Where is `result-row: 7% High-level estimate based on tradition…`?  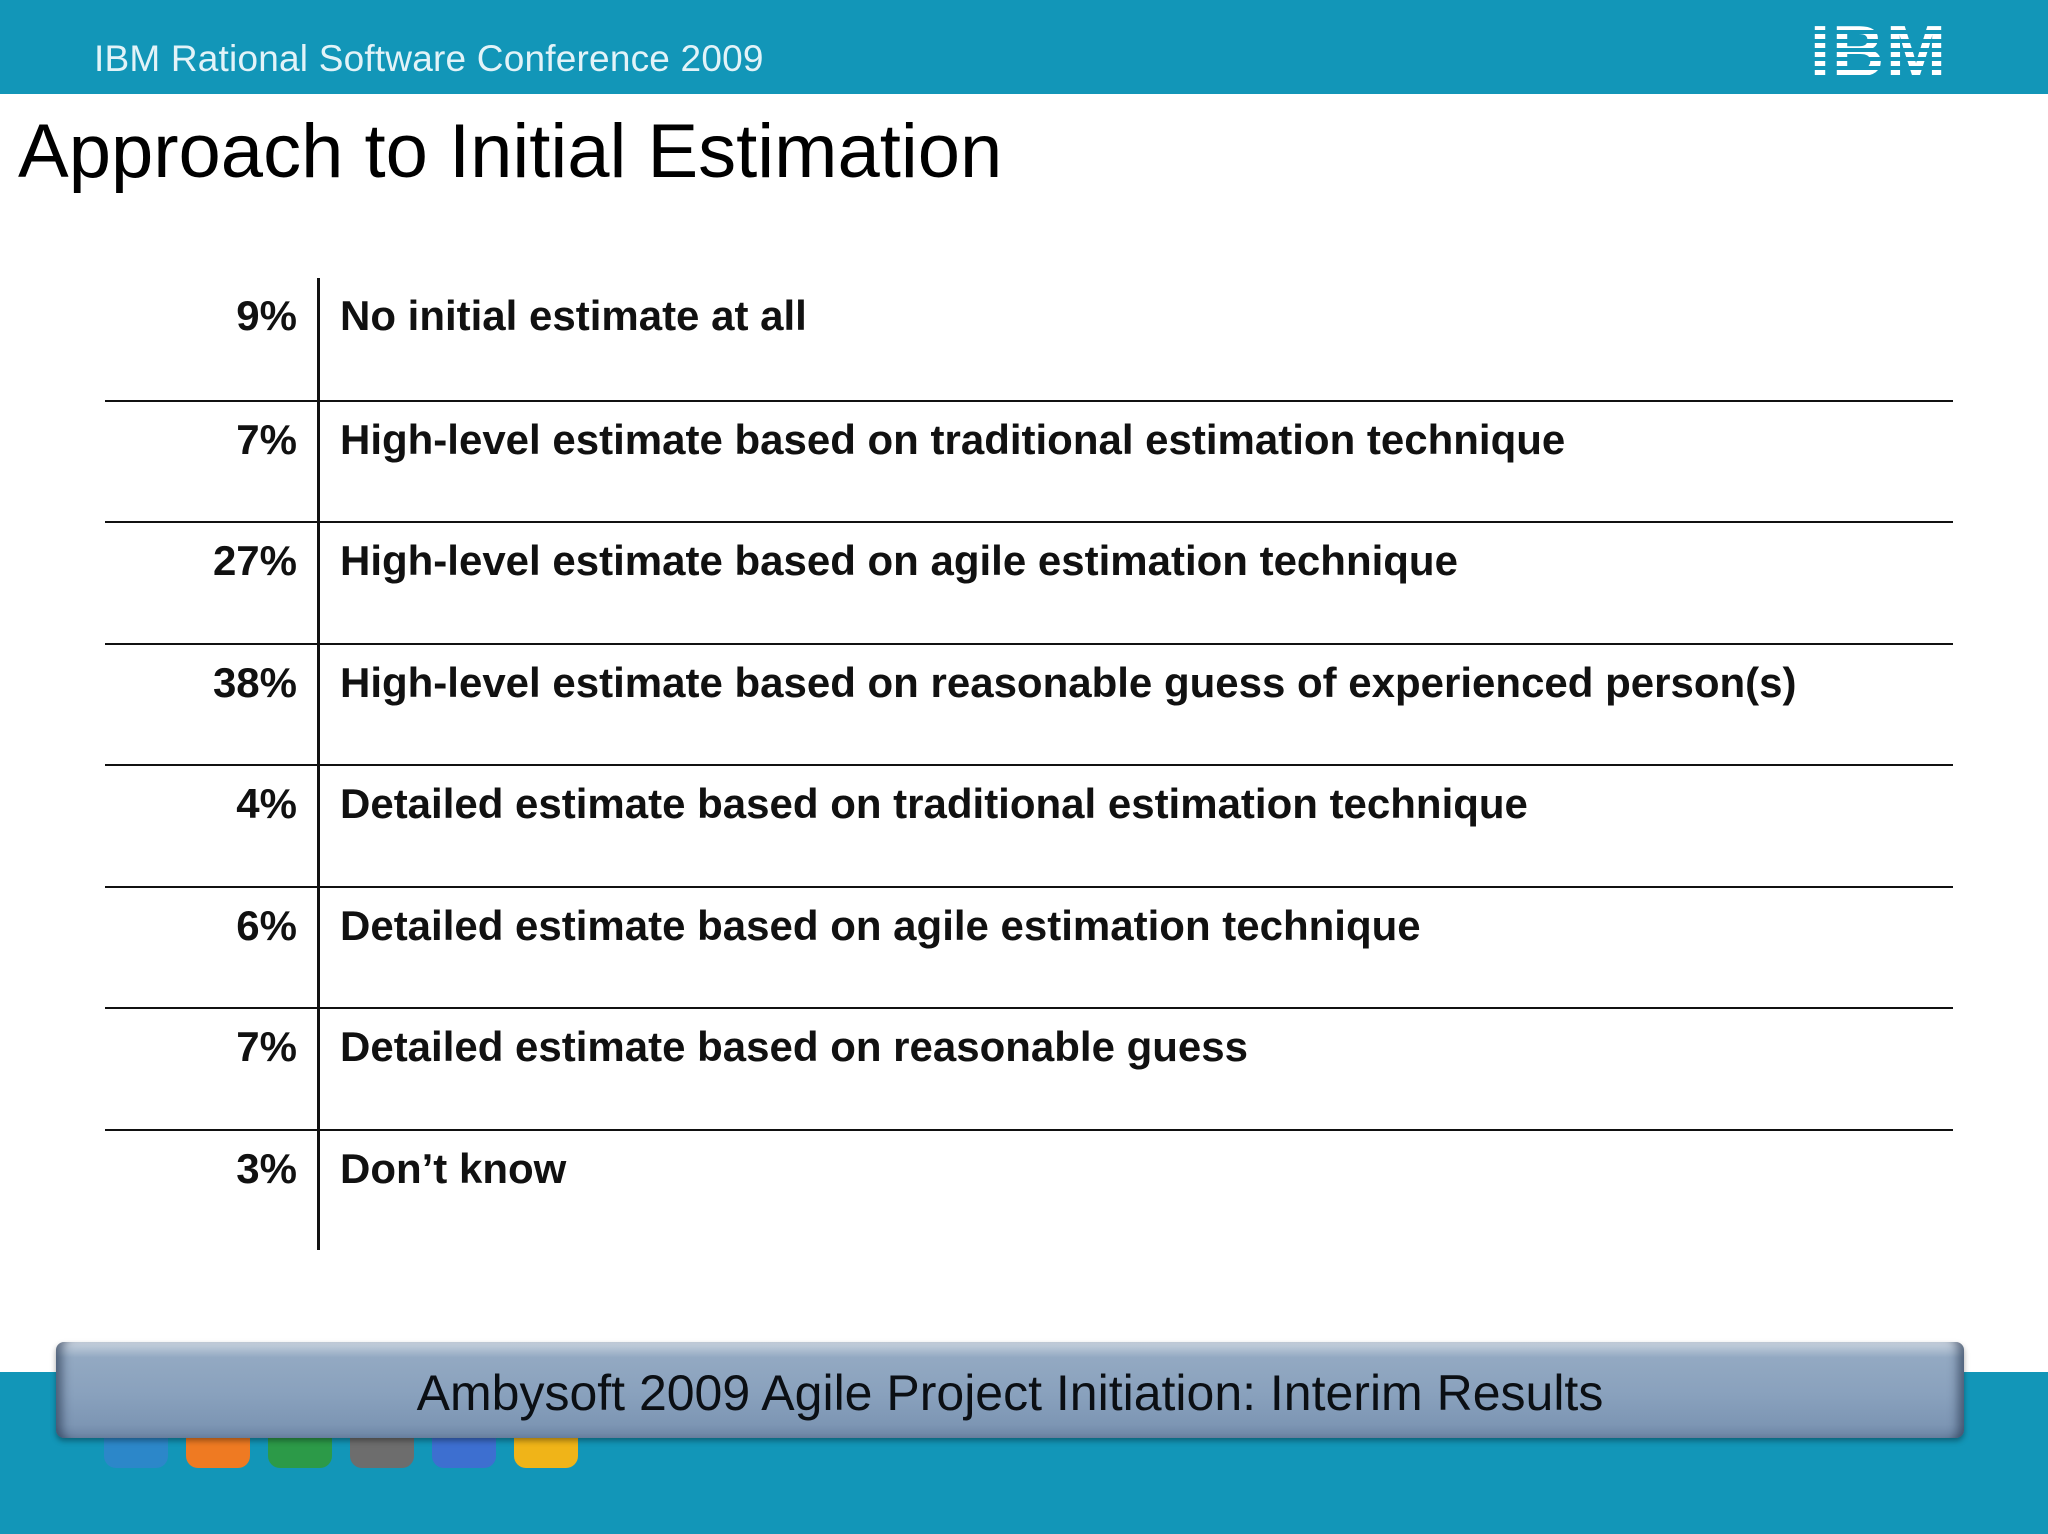
result-row: 7% High-level estimate based on tradition… is located at coordinates (1029, 460).